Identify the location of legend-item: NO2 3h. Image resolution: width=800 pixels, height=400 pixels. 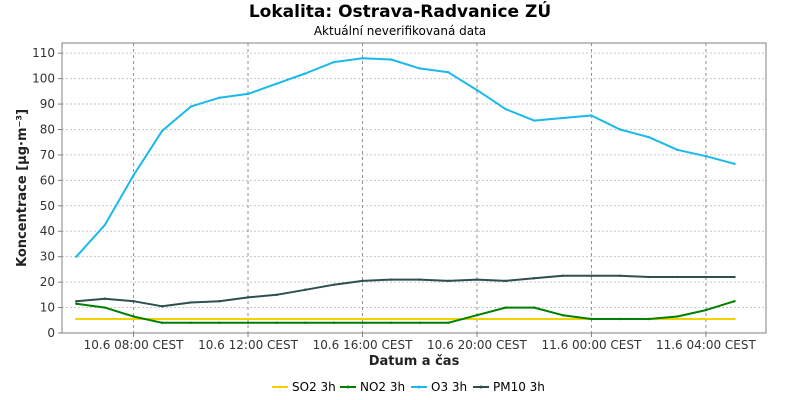
(372, 387).